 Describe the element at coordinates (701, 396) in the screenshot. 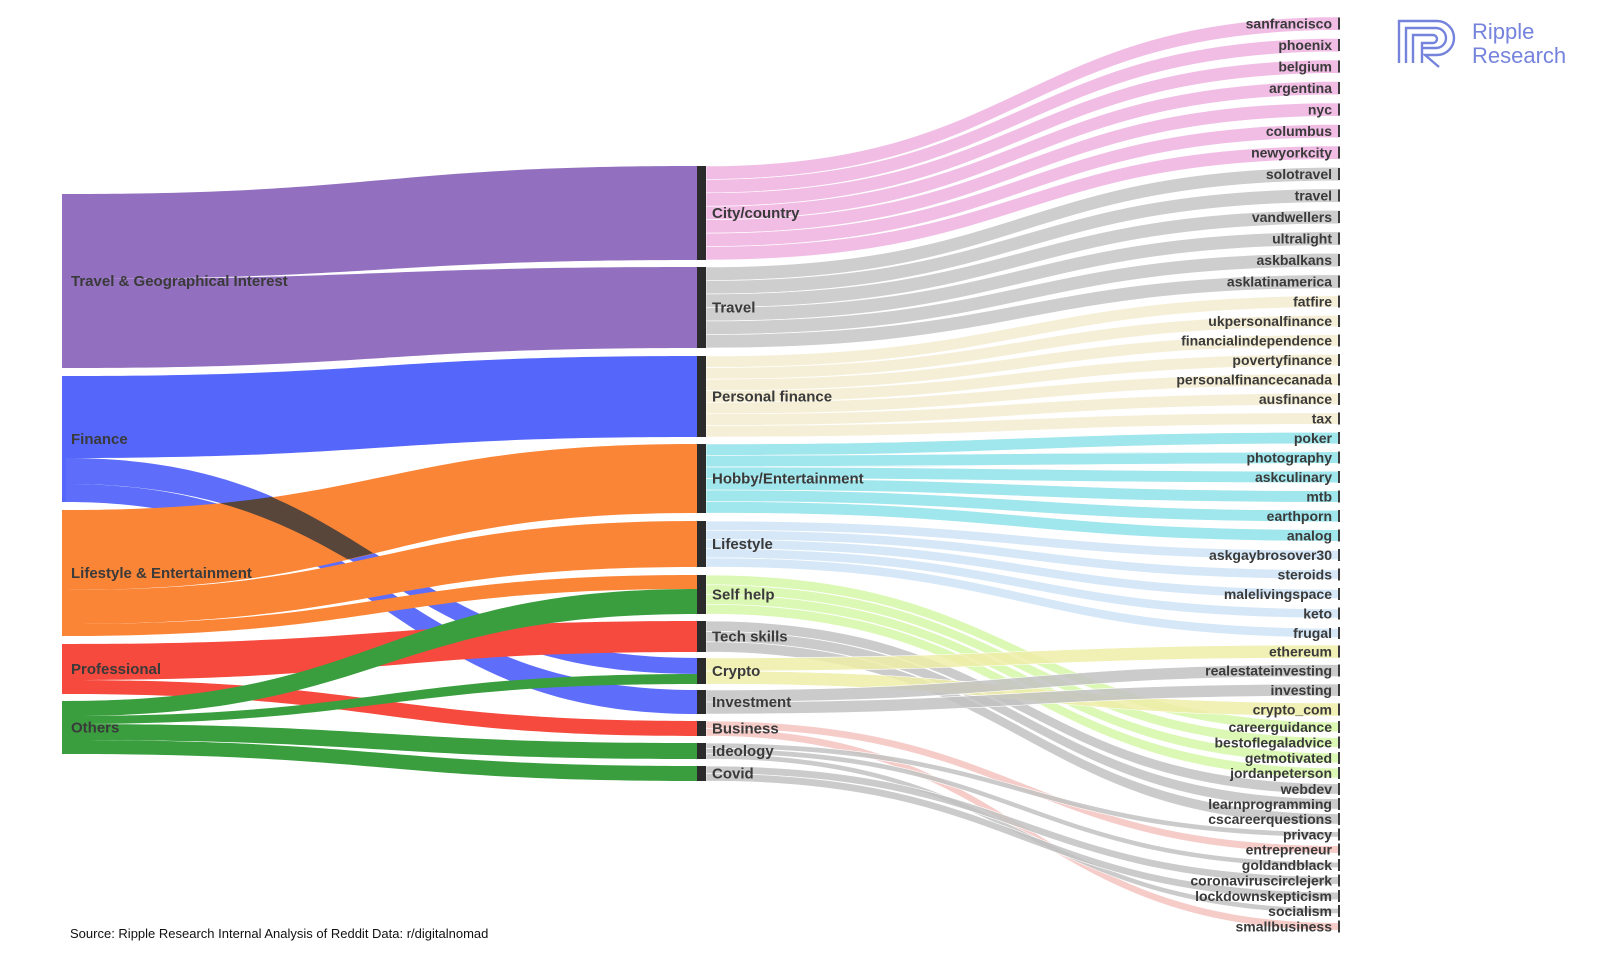

I see `node-personal-finance` at that location.